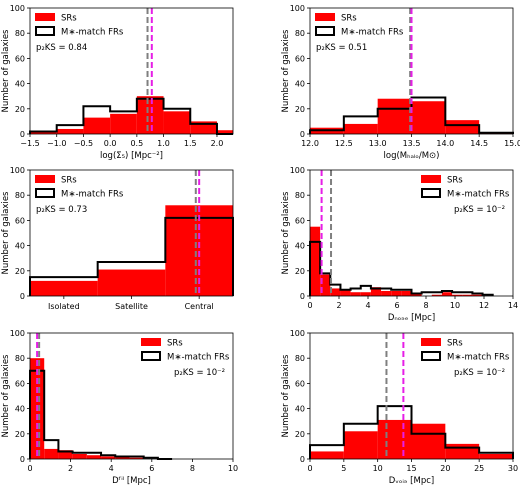 This screenshot has height=491, width=520. I want to click on p-value-annotation: p₂KS = 10⁻², so click(479, 210).